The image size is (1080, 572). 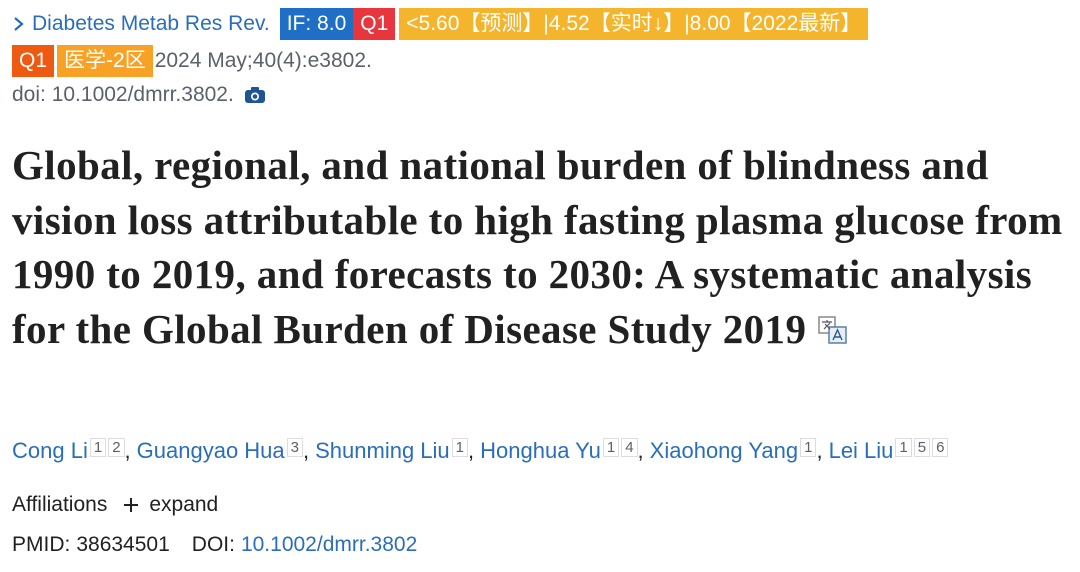 I want to click on pmid-label: PMID:, so click(x=41, y=544).